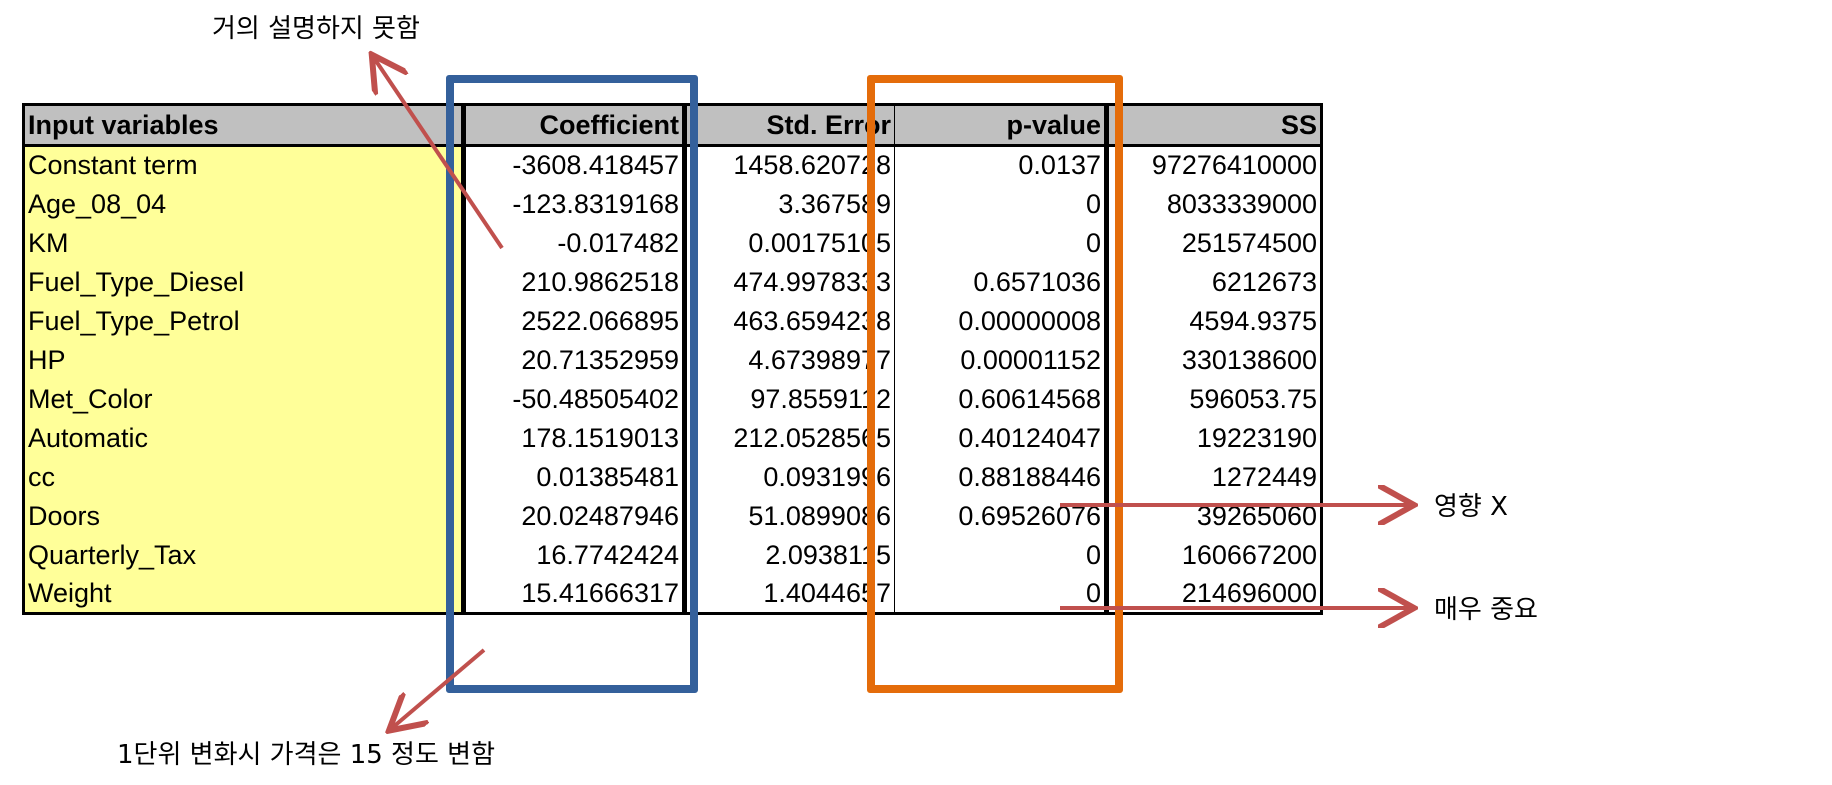 Image resolution: width=1832 pixels, height=785 pixels. Describe the element at coordinates (1000, 125) in the screenshot. I see `header-p-value: p-value` at that location.